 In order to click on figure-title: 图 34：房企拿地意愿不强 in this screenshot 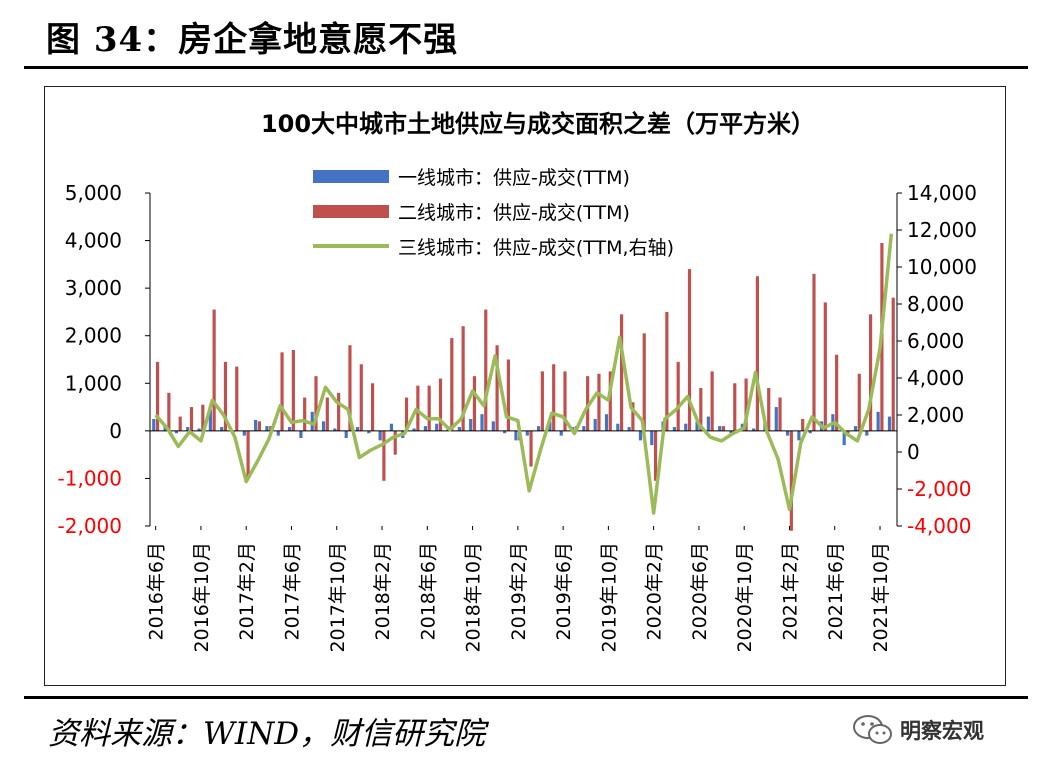, I will do `click(252, 40)`.